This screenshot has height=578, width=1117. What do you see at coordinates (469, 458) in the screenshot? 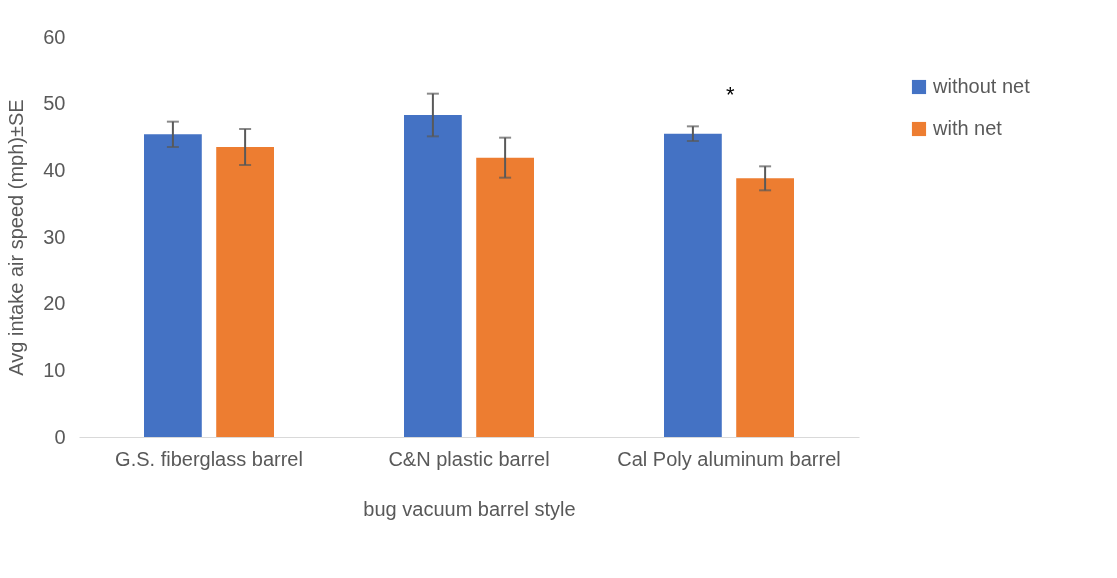
I see `x-tick-label: C&N plastic barrel` at bounding box center [469, 458].